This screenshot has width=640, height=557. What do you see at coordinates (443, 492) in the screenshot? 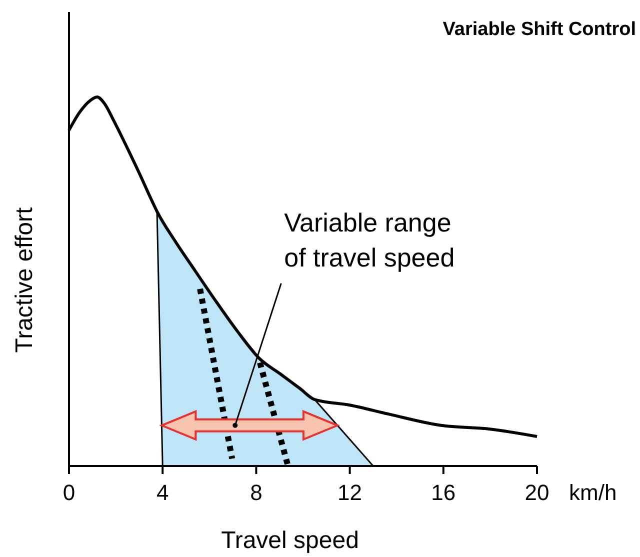
I see `x-tick-label: 16` at bounding box center [443, 492].